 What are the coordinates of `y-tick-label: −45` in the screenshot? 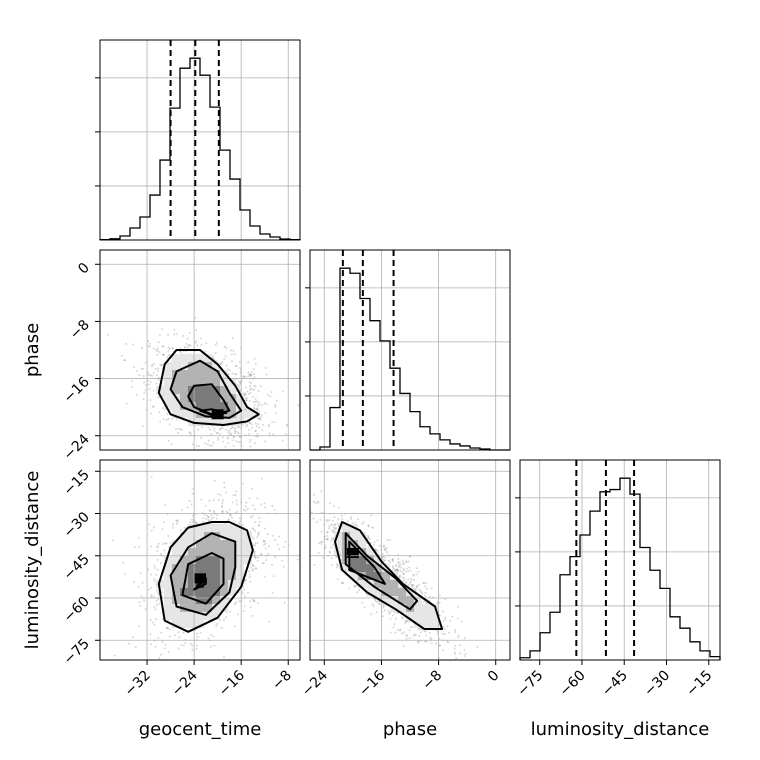 It's located at (77, 567).